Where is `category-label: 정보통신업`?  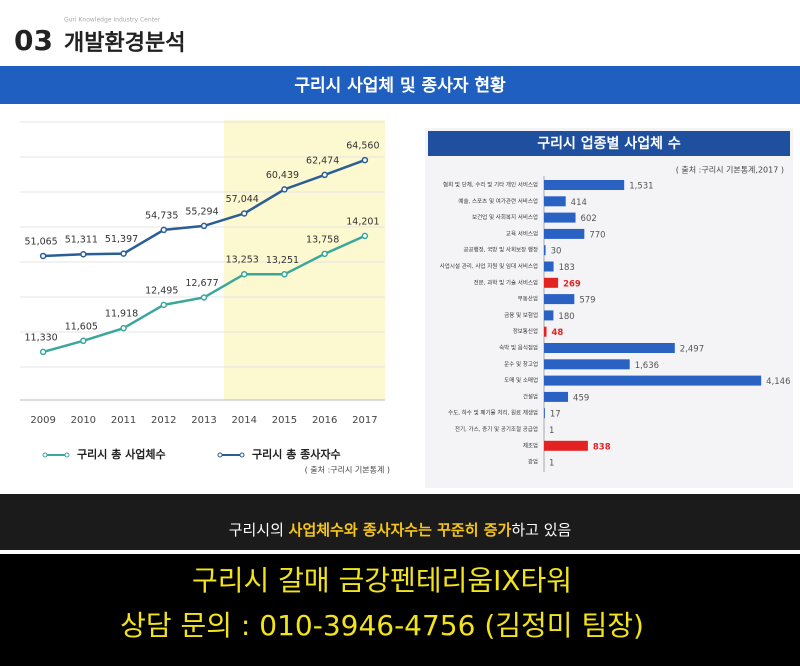
category-label: 정보통신업 is located at coordinates (525, 331).